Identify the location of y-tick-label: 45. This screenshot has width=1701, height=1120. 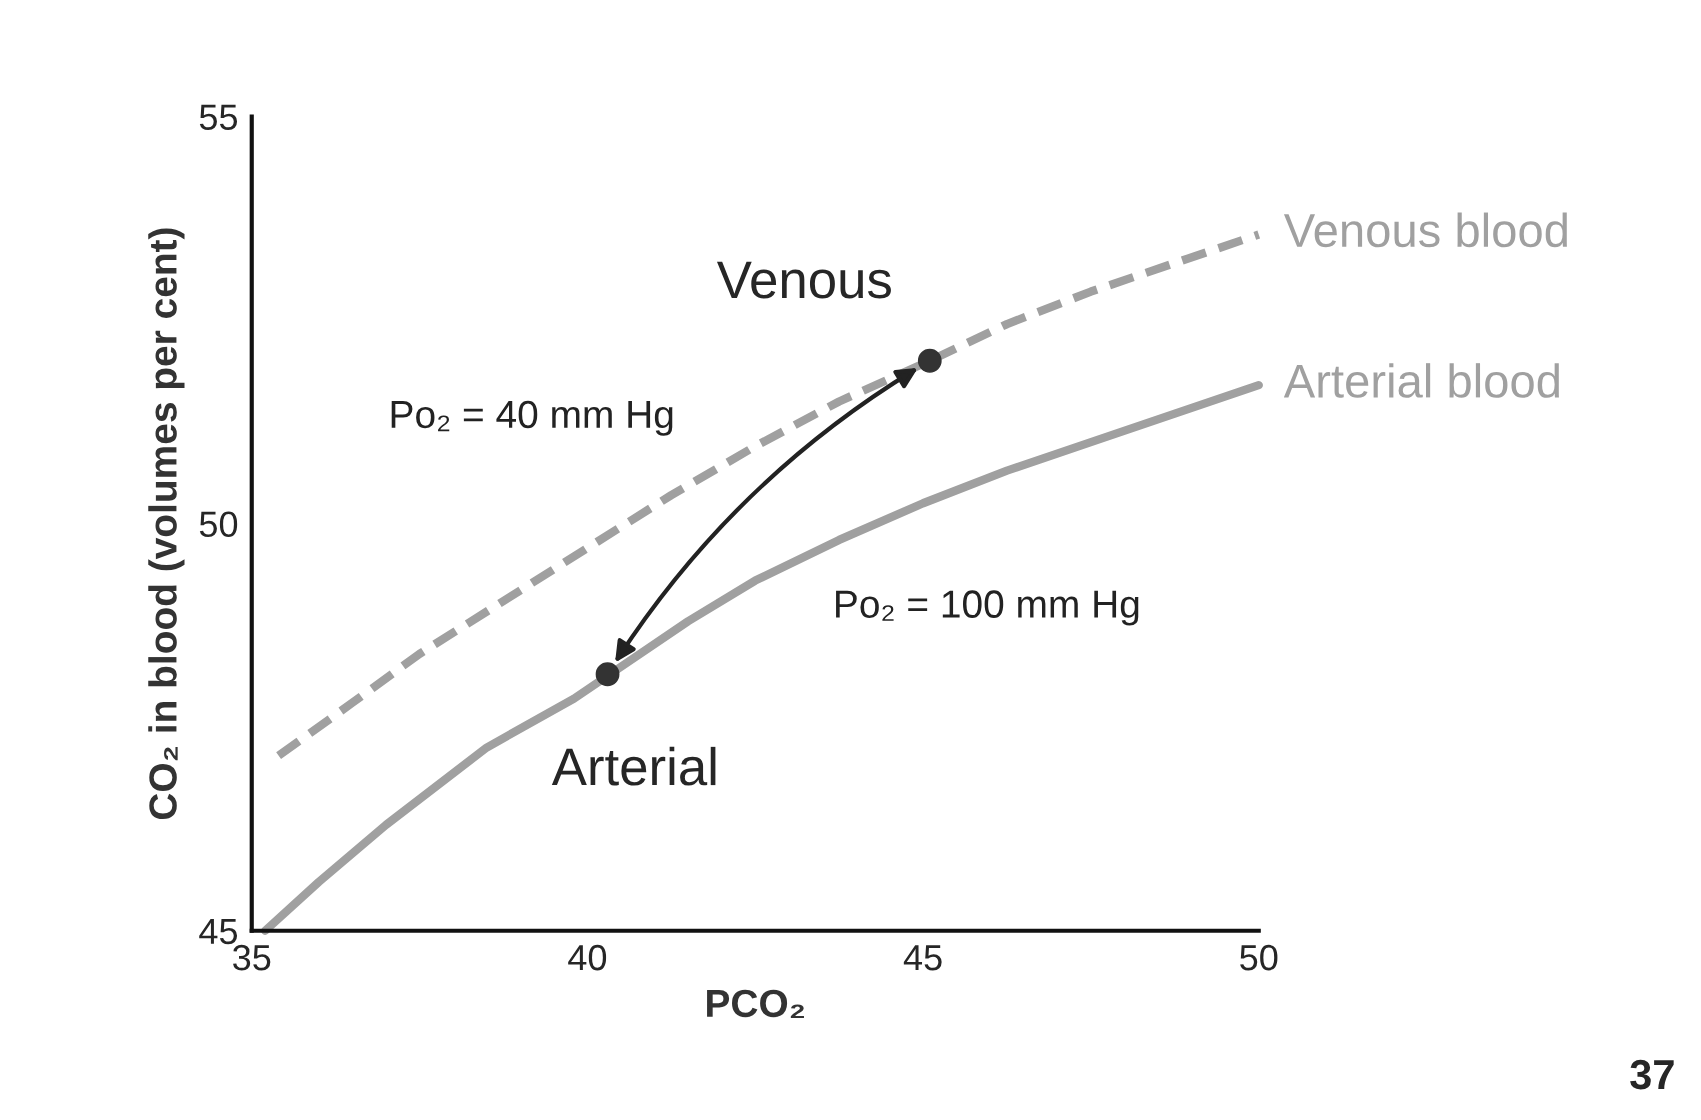
(218, 931).